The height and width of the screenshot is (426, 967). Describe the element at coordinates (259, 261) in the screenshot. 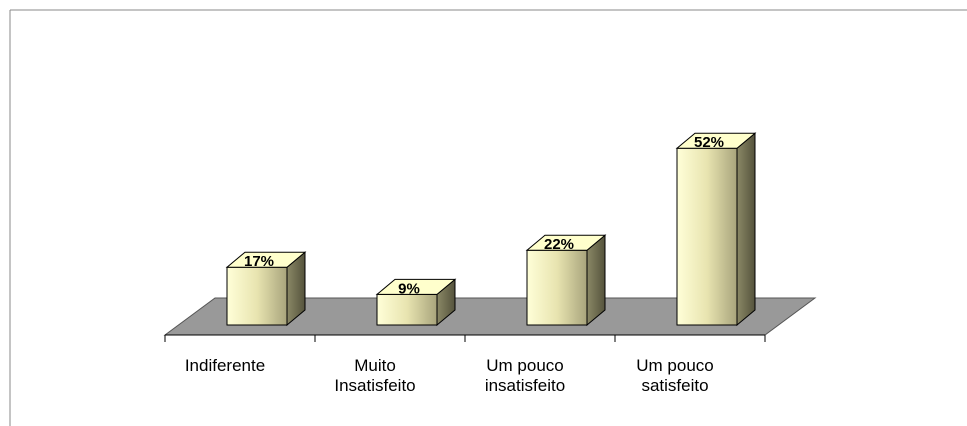

I see `value-label: 17%` at that location.